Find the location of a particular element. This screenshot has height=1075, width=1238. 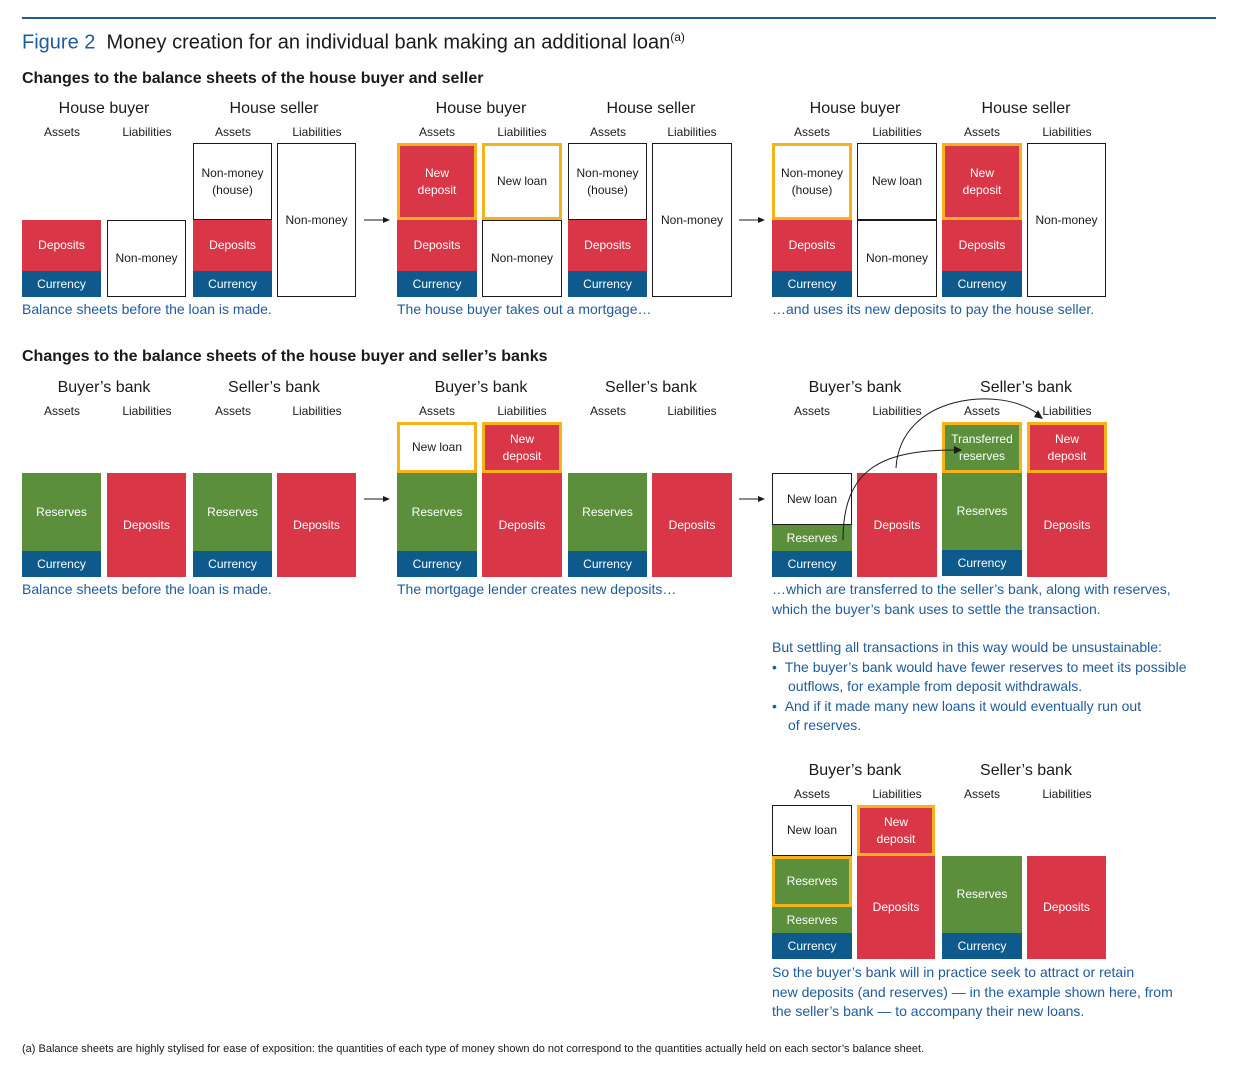

s2p2-seller-reserves: Reserves is located at coordinates (607, 512).